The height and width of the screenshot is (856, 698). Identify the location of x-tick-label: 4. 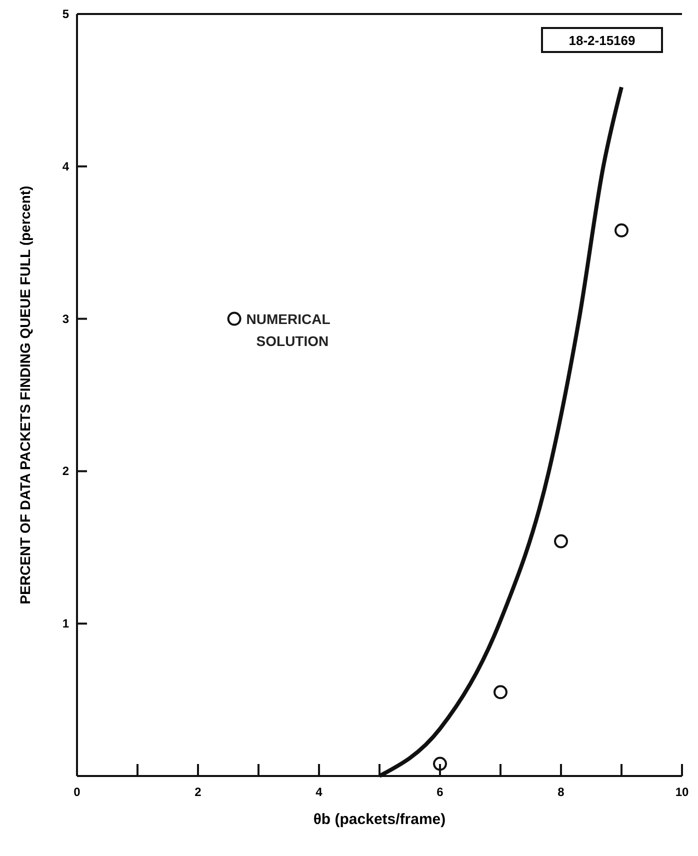
(319, 792).